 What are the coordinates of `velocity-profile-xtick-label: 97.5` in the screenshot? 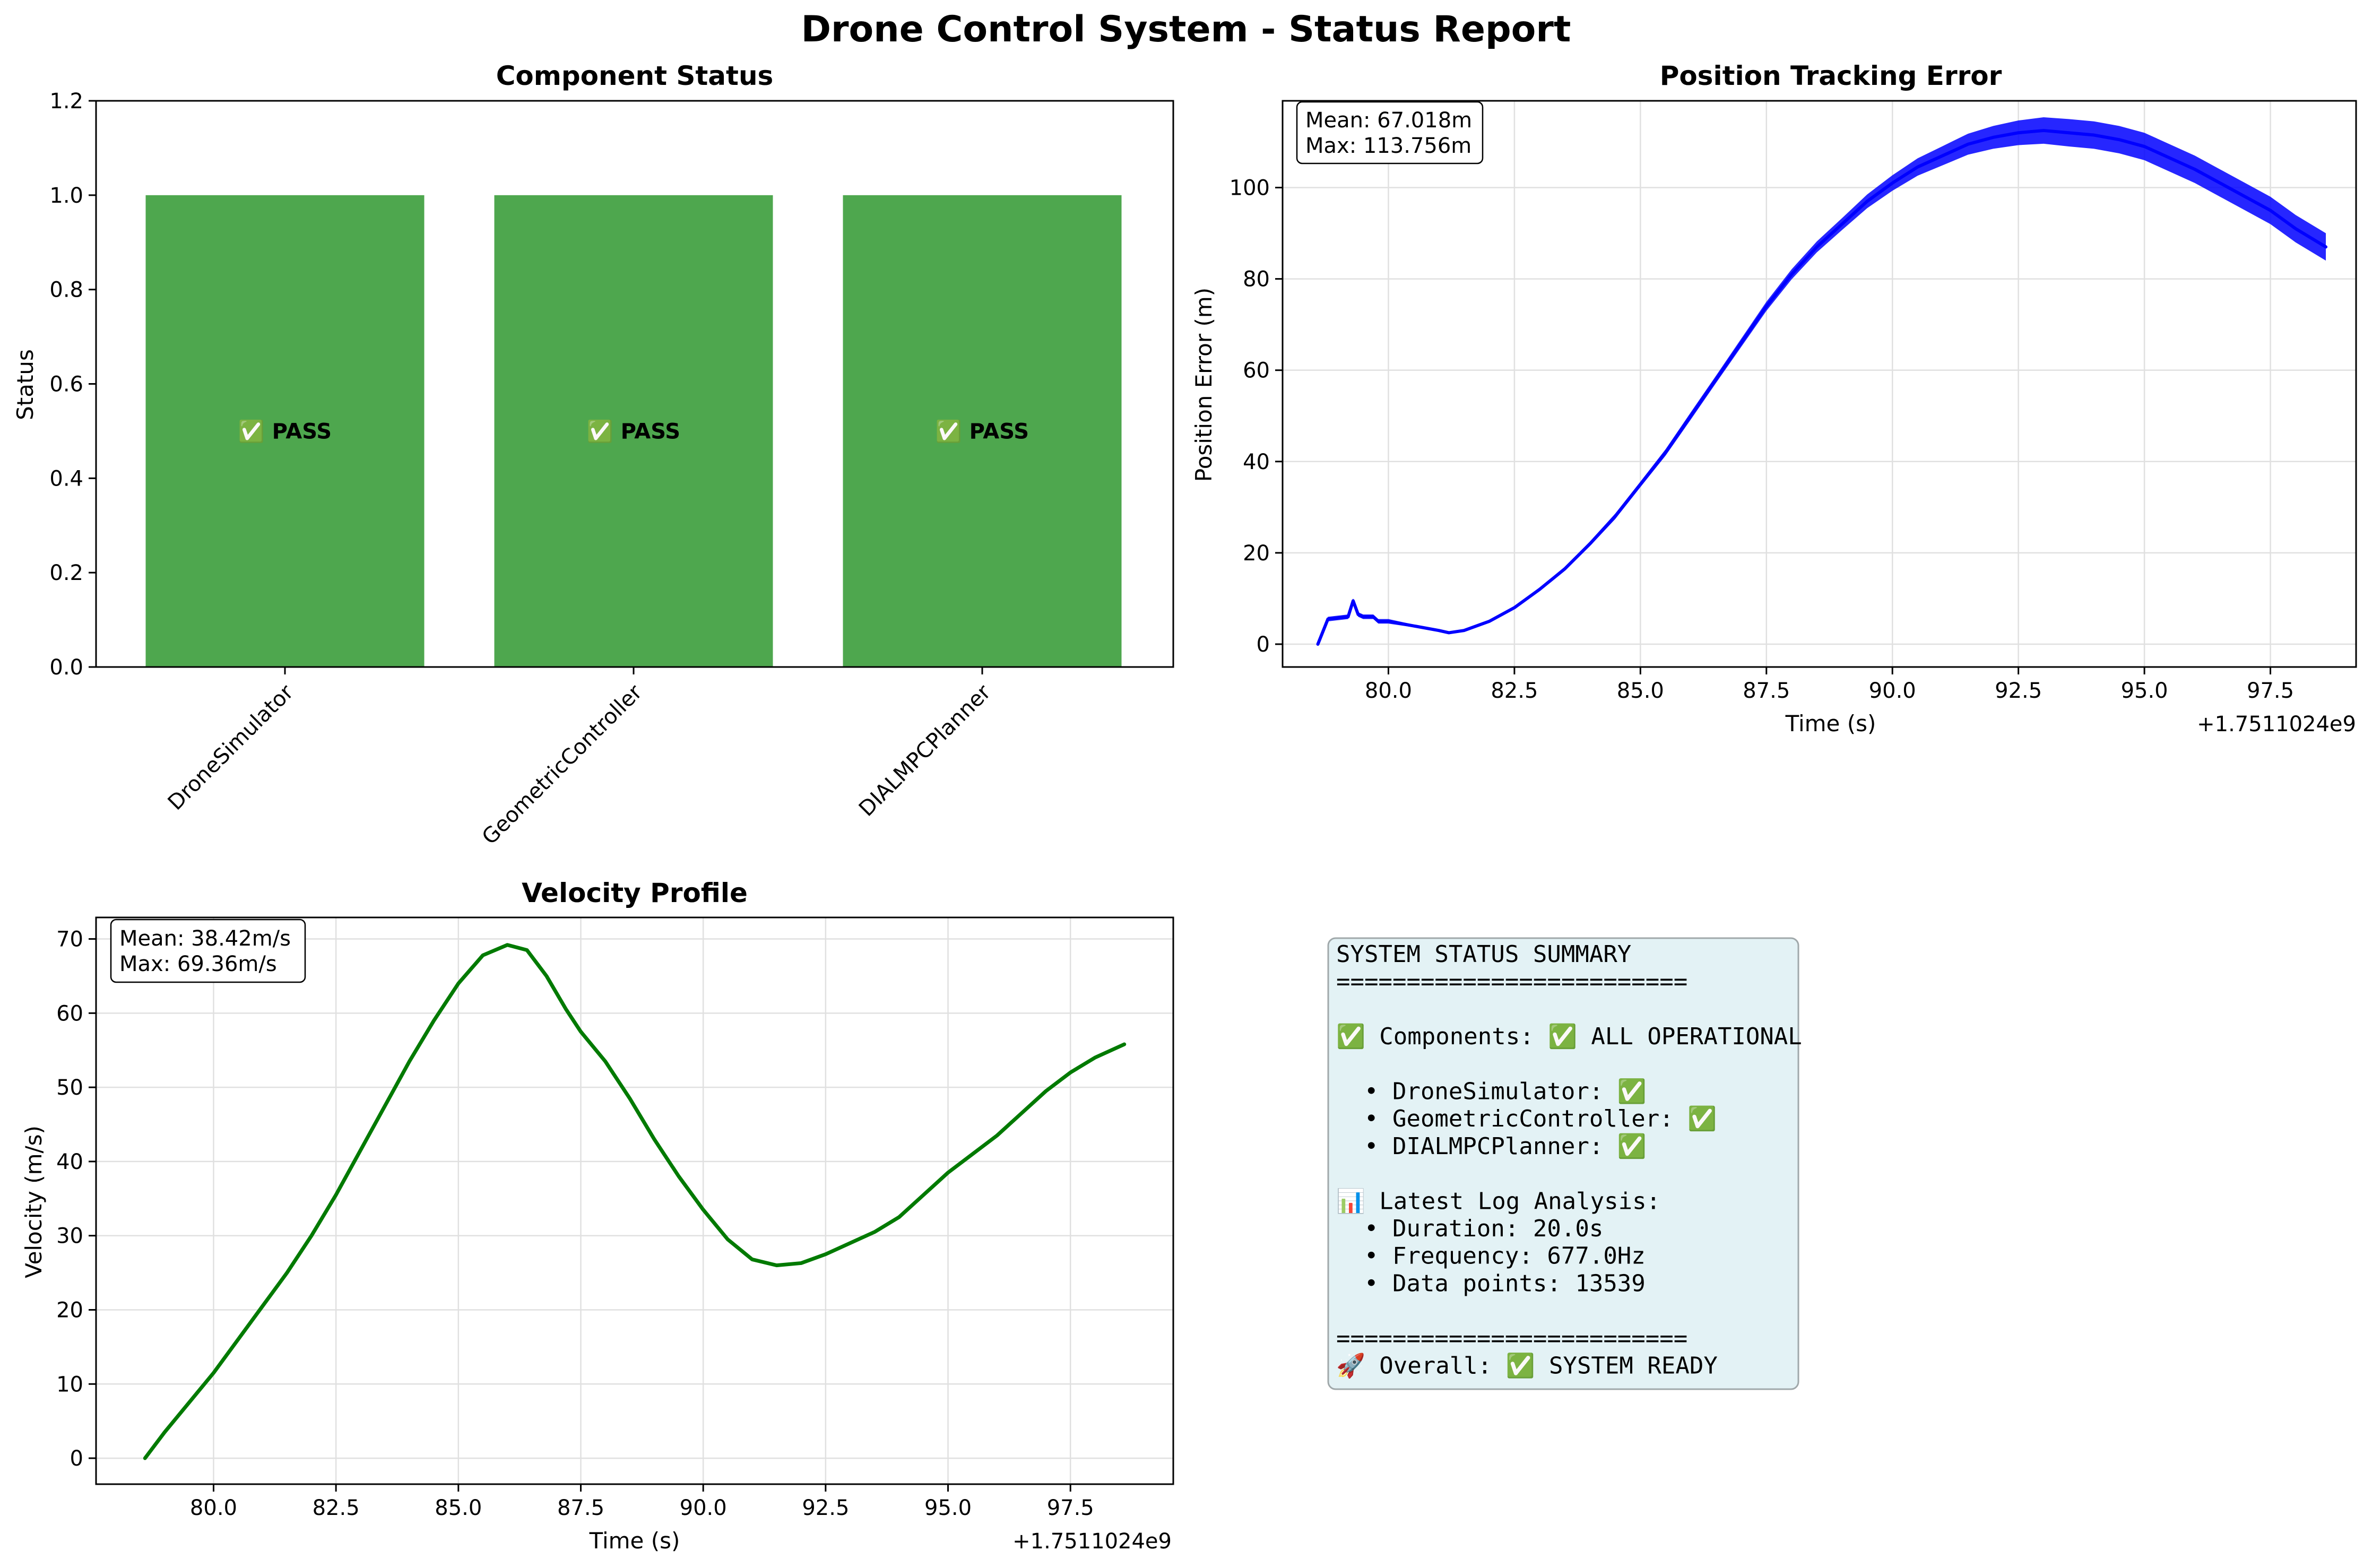 It's located at (1070, 1508).